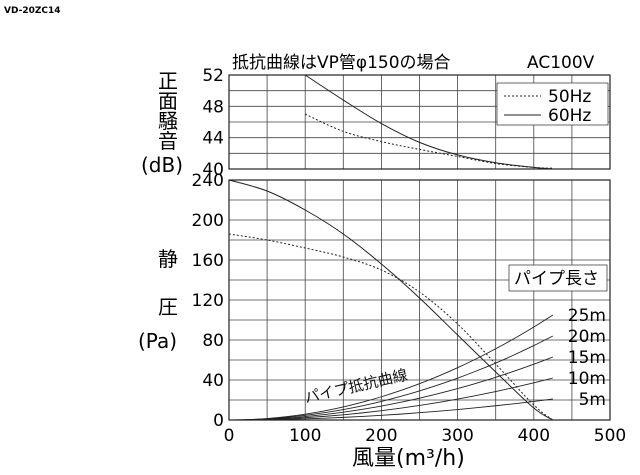 The height and width of the screenshot is (475, 640). I want to click on model-label: VD-20ZC14, so click(32, 11).